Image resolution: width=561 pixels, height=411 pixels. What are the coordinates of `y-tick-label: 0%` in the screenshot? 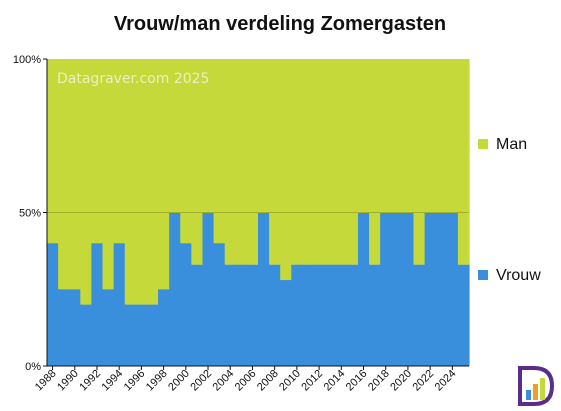 It's located at (33, 367).